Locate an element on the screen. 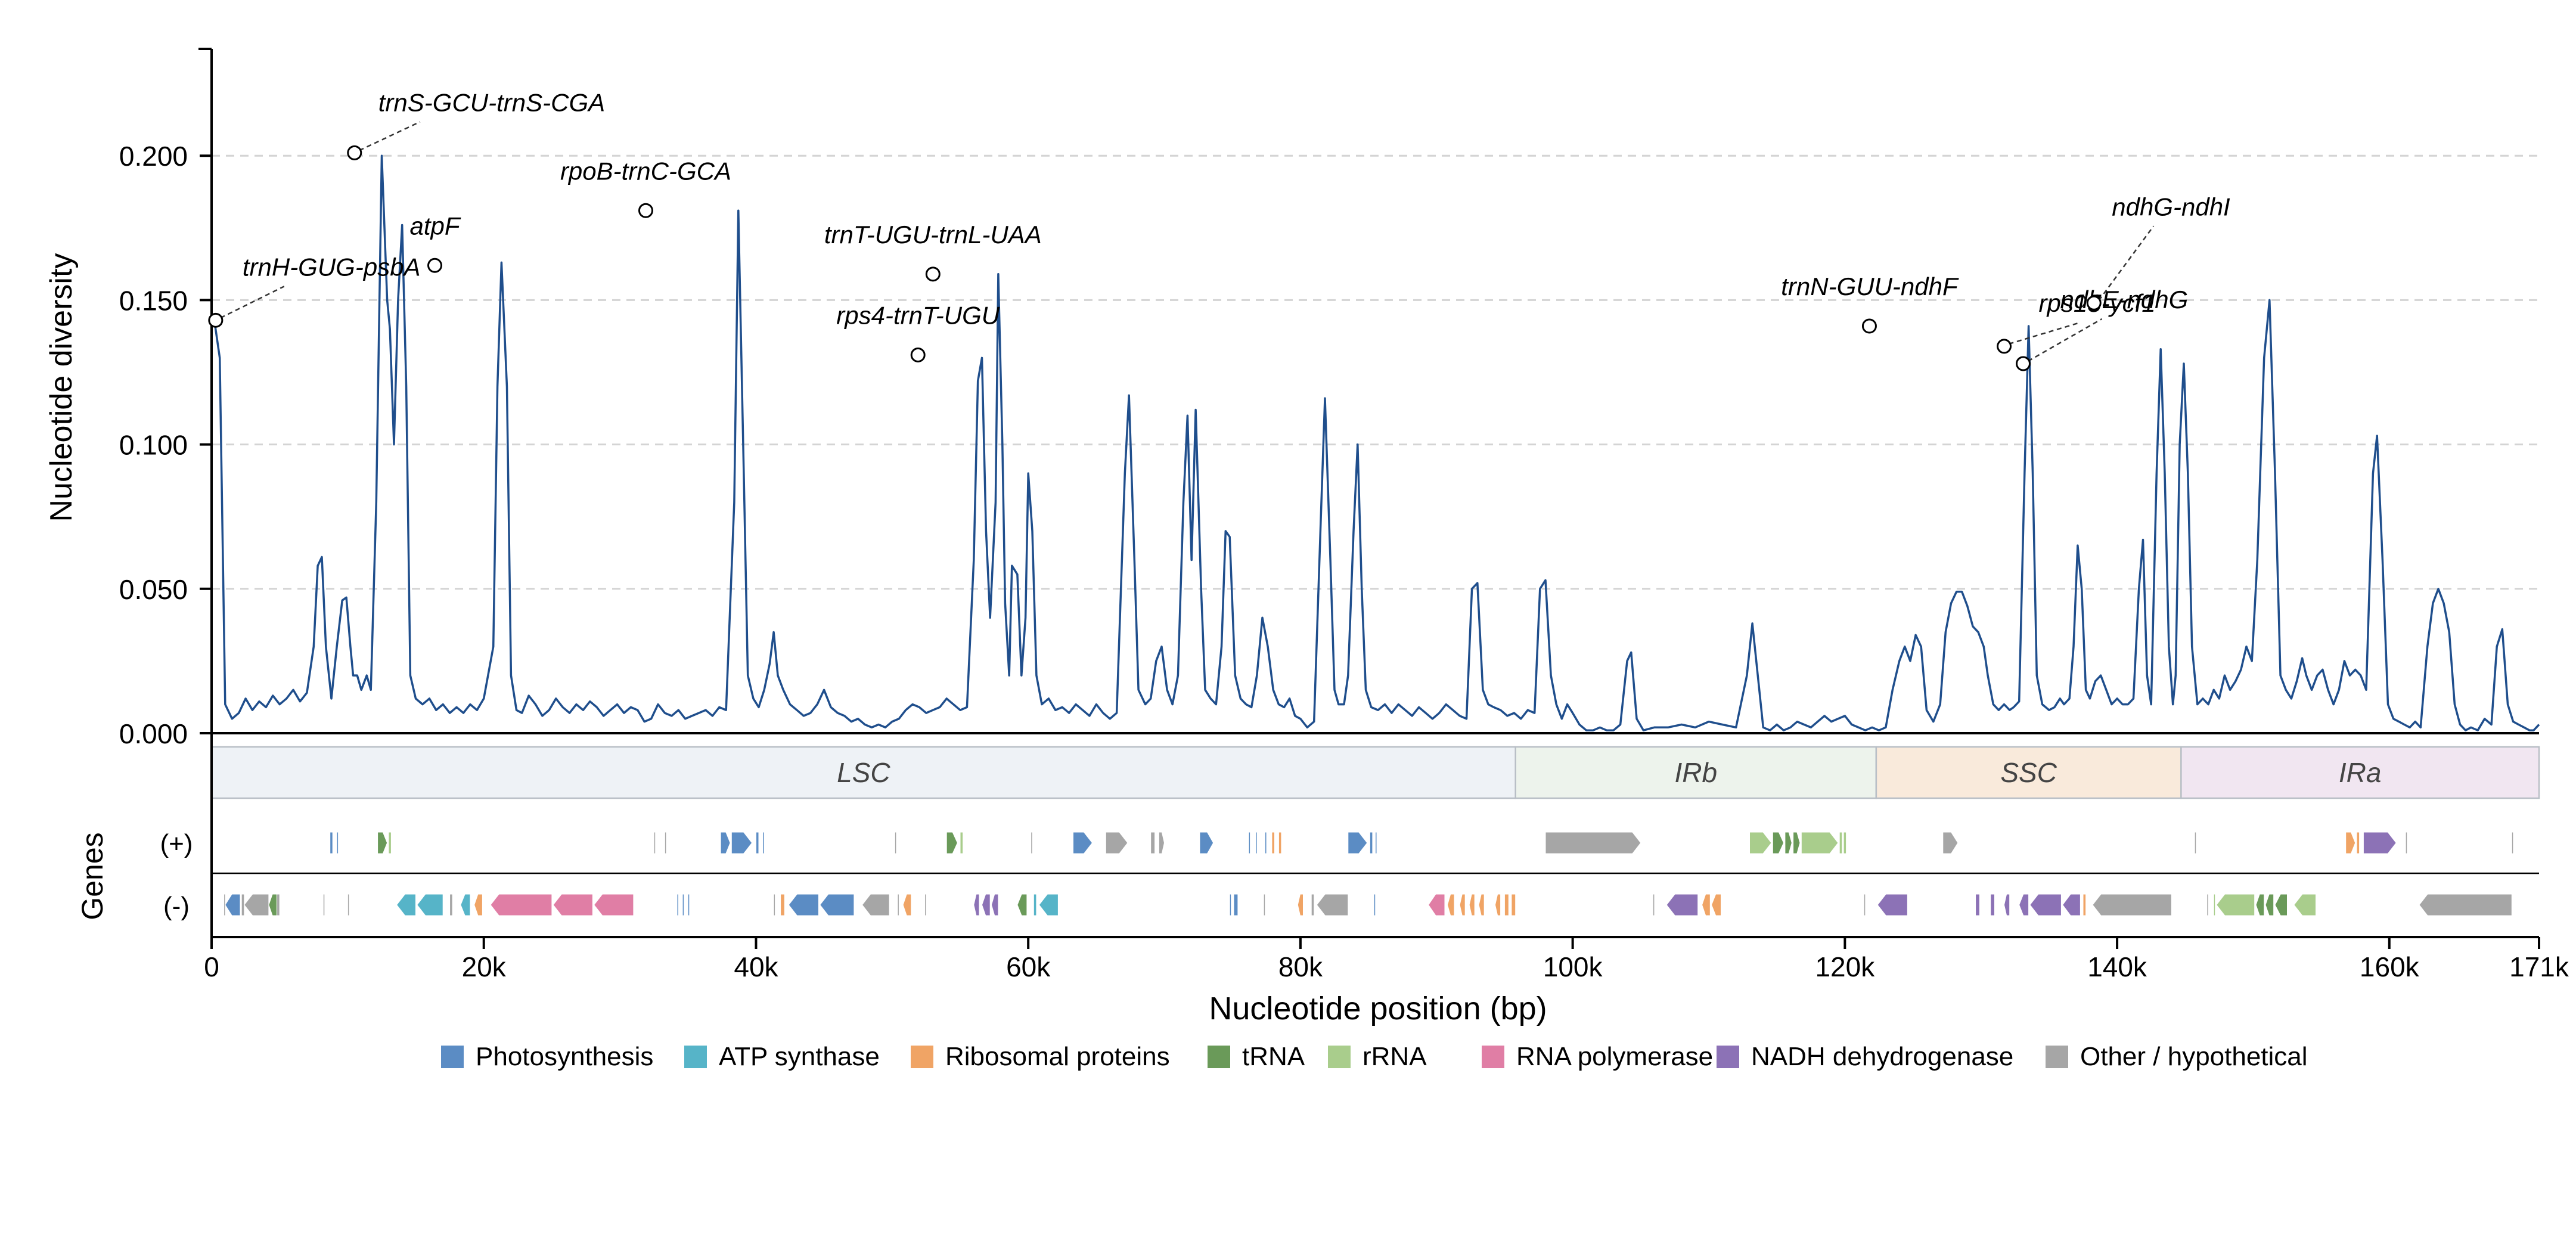  y-tick-label: 0.200 is located at coordinates (153, 156).